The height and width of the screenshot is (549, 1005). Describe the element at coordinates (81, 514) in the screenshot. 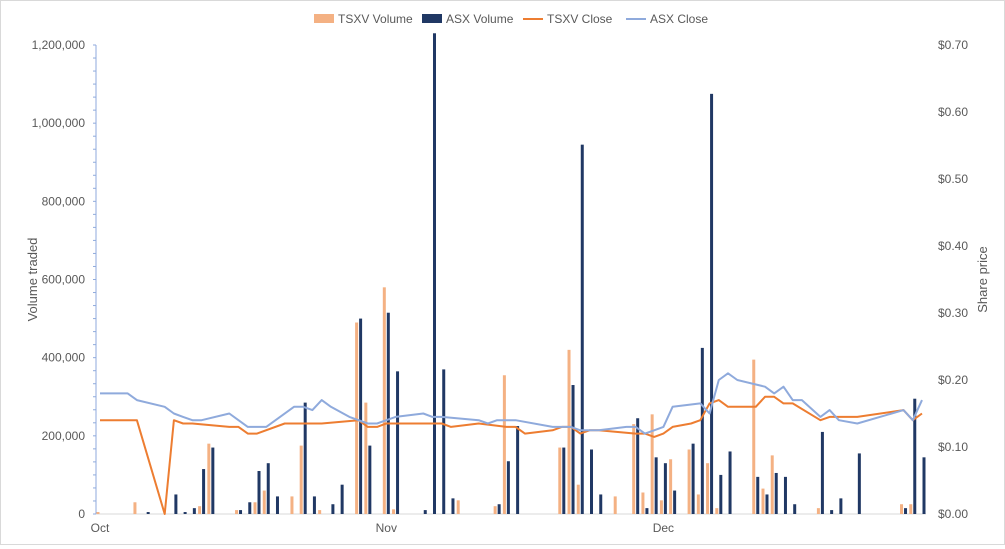

I see `y-tick-label: 0` at that location.